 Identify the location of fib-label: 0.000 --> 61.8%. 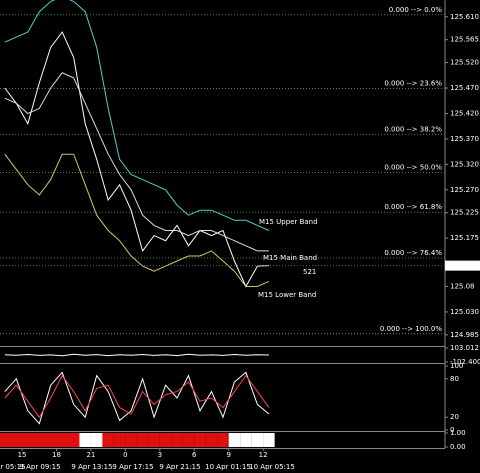
(413, 207).